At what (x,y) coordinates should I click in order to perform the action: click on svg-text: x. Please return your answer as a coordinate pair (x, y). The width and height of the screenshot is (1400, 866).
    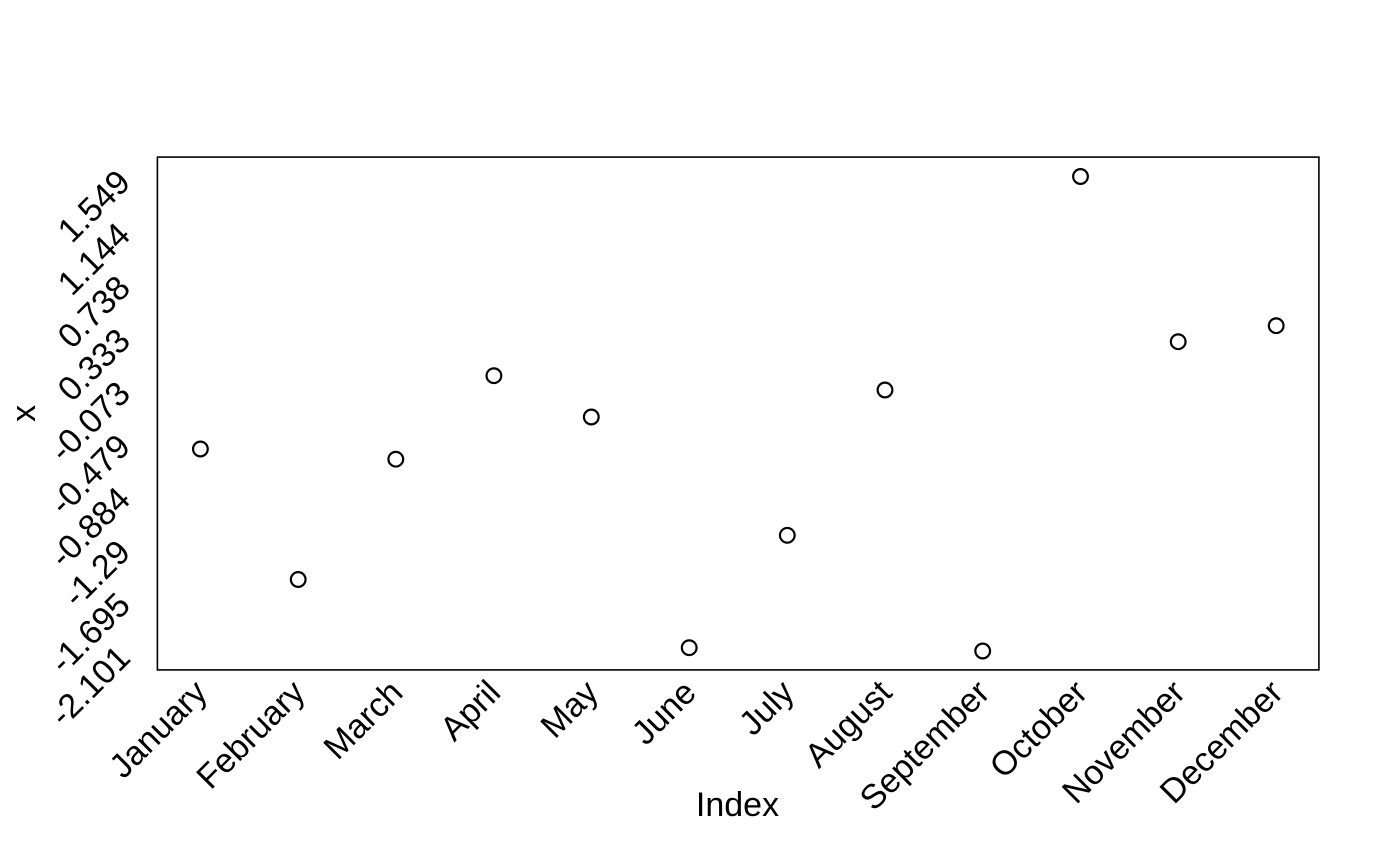
    Looking at the image, I should click on (24, 413).